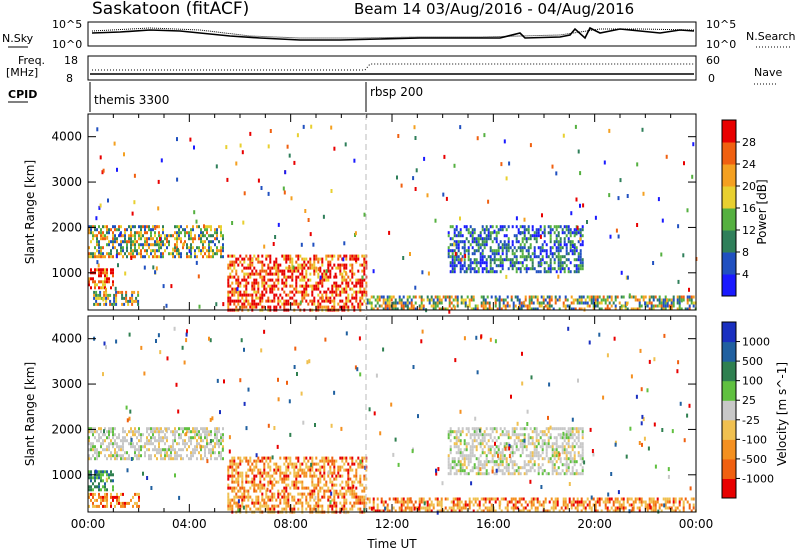 The image size is (800, 554). What do you see at coordinates (729, 285) in the screenshot?
I see `colorbar-segment` at bounding box center [729, 285].